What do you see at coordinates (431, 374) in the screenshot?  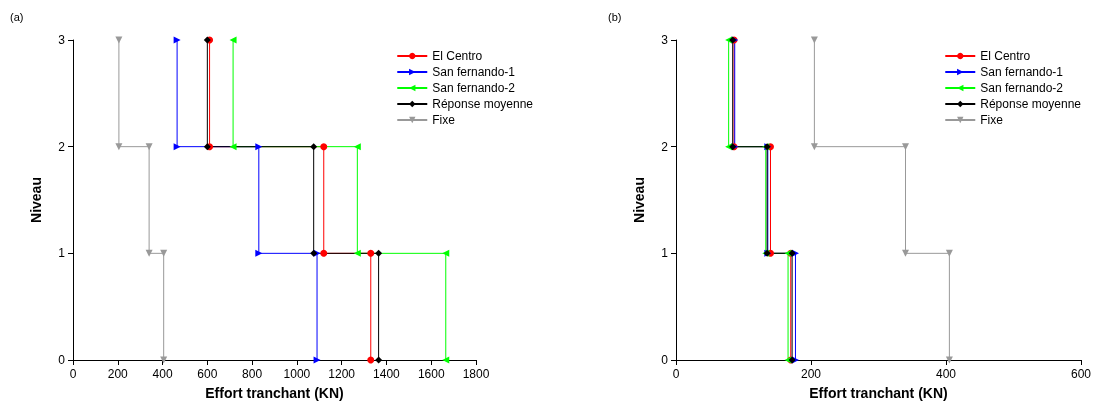 I see `x-tick-label: 1600` at bounding box center [431, 374].